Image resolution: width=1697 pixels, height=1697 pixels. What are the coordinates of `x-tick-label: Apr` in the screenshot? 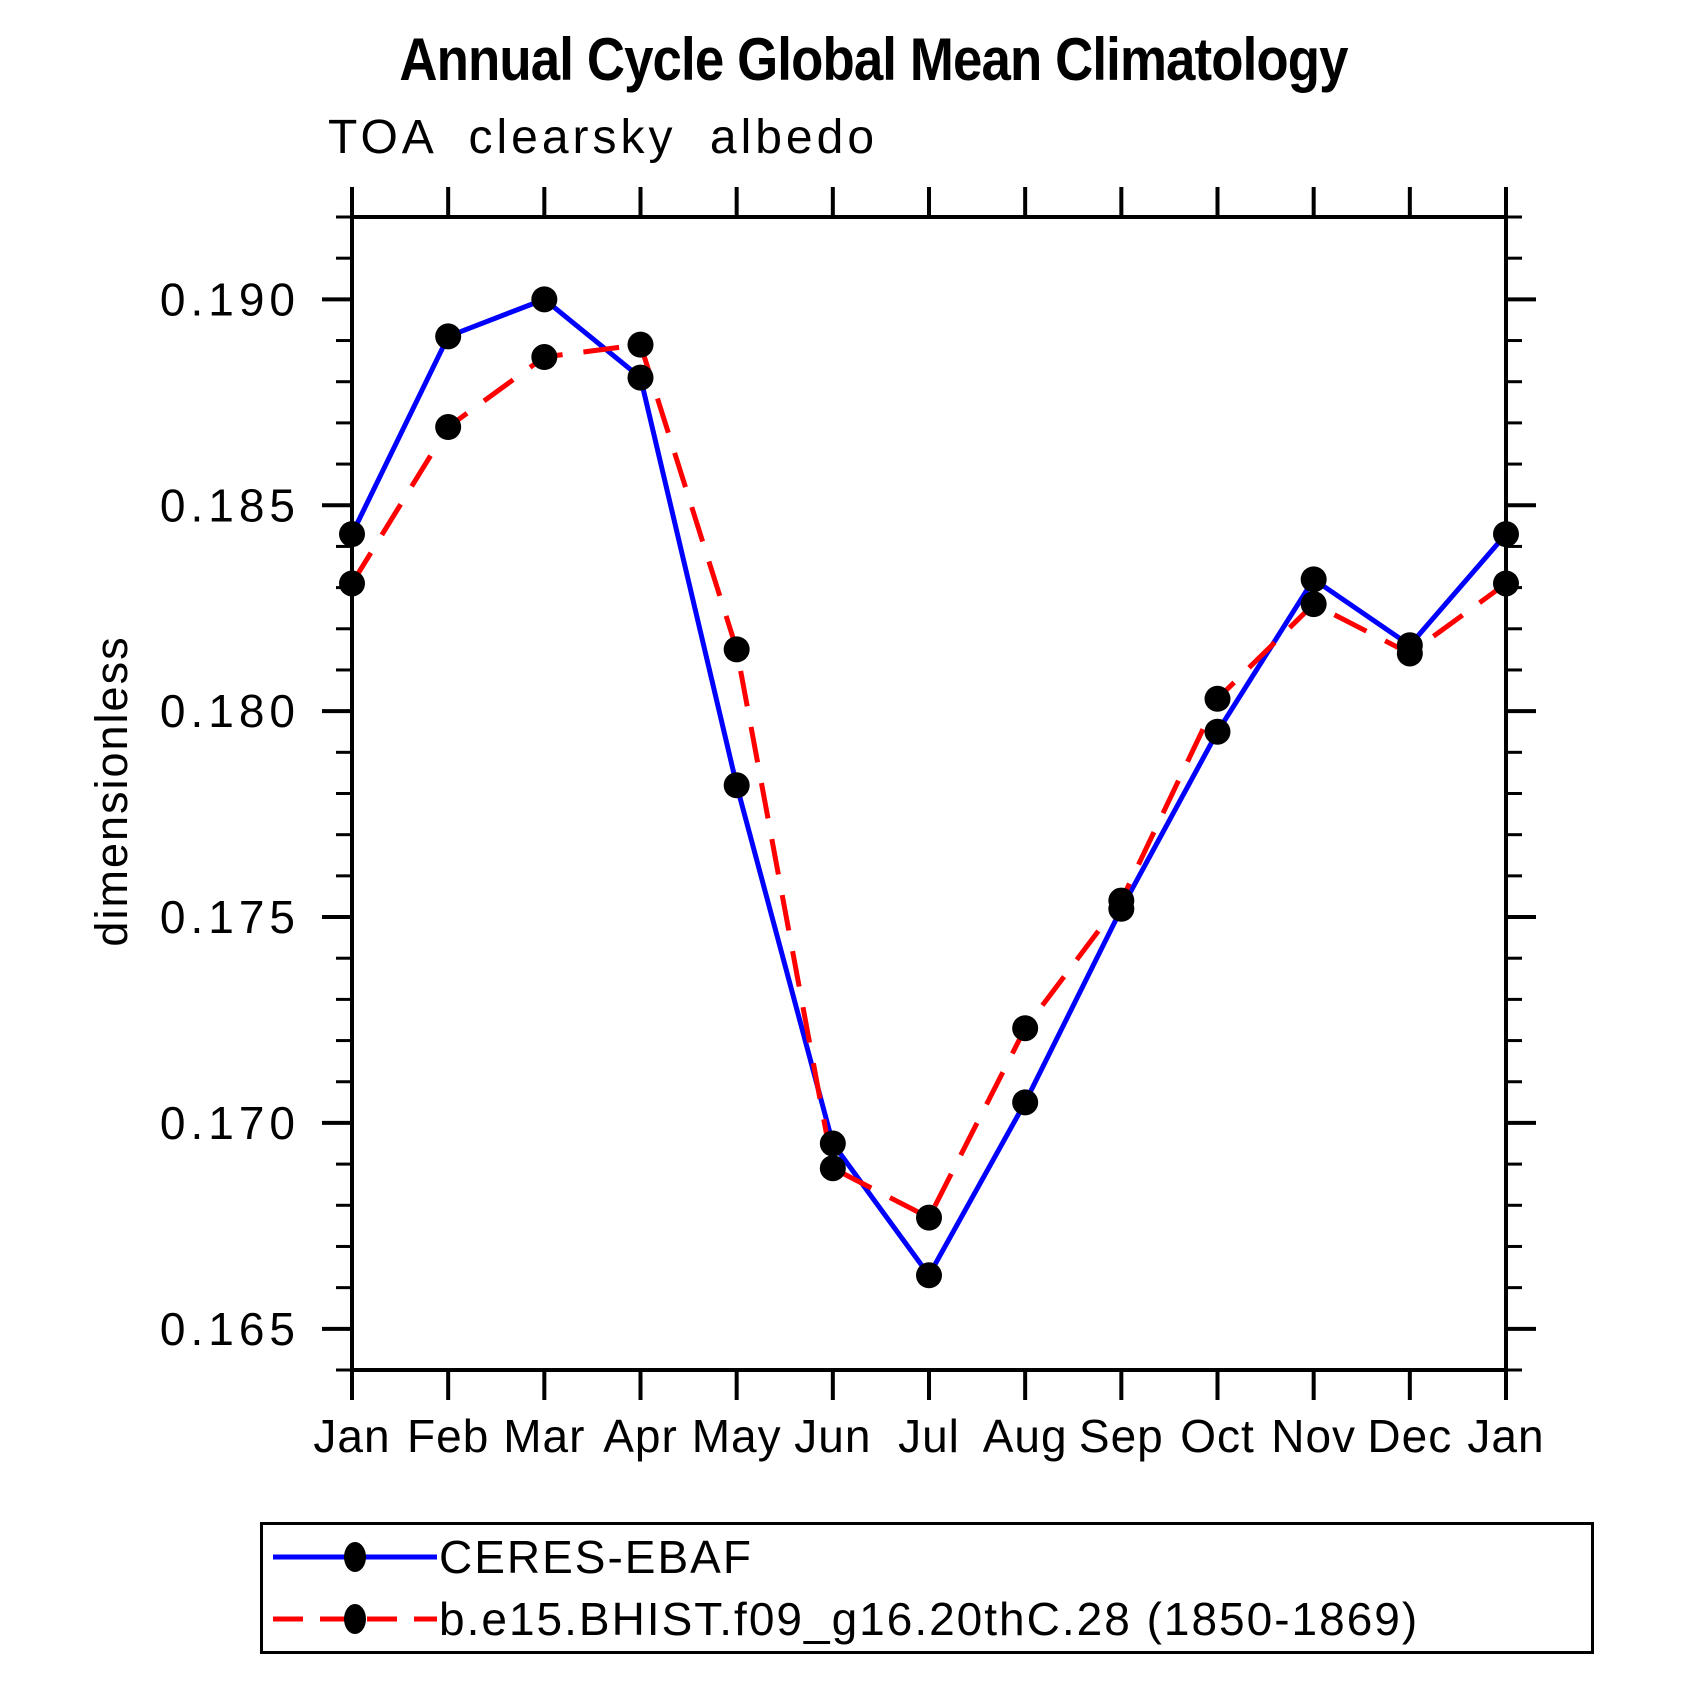 It's located at (640, 1436).